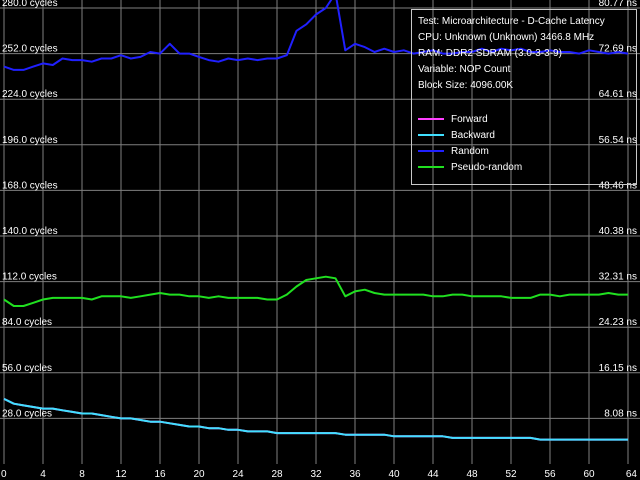  I want to click on legend-swatch-pseudo-random, so click(431, 167).